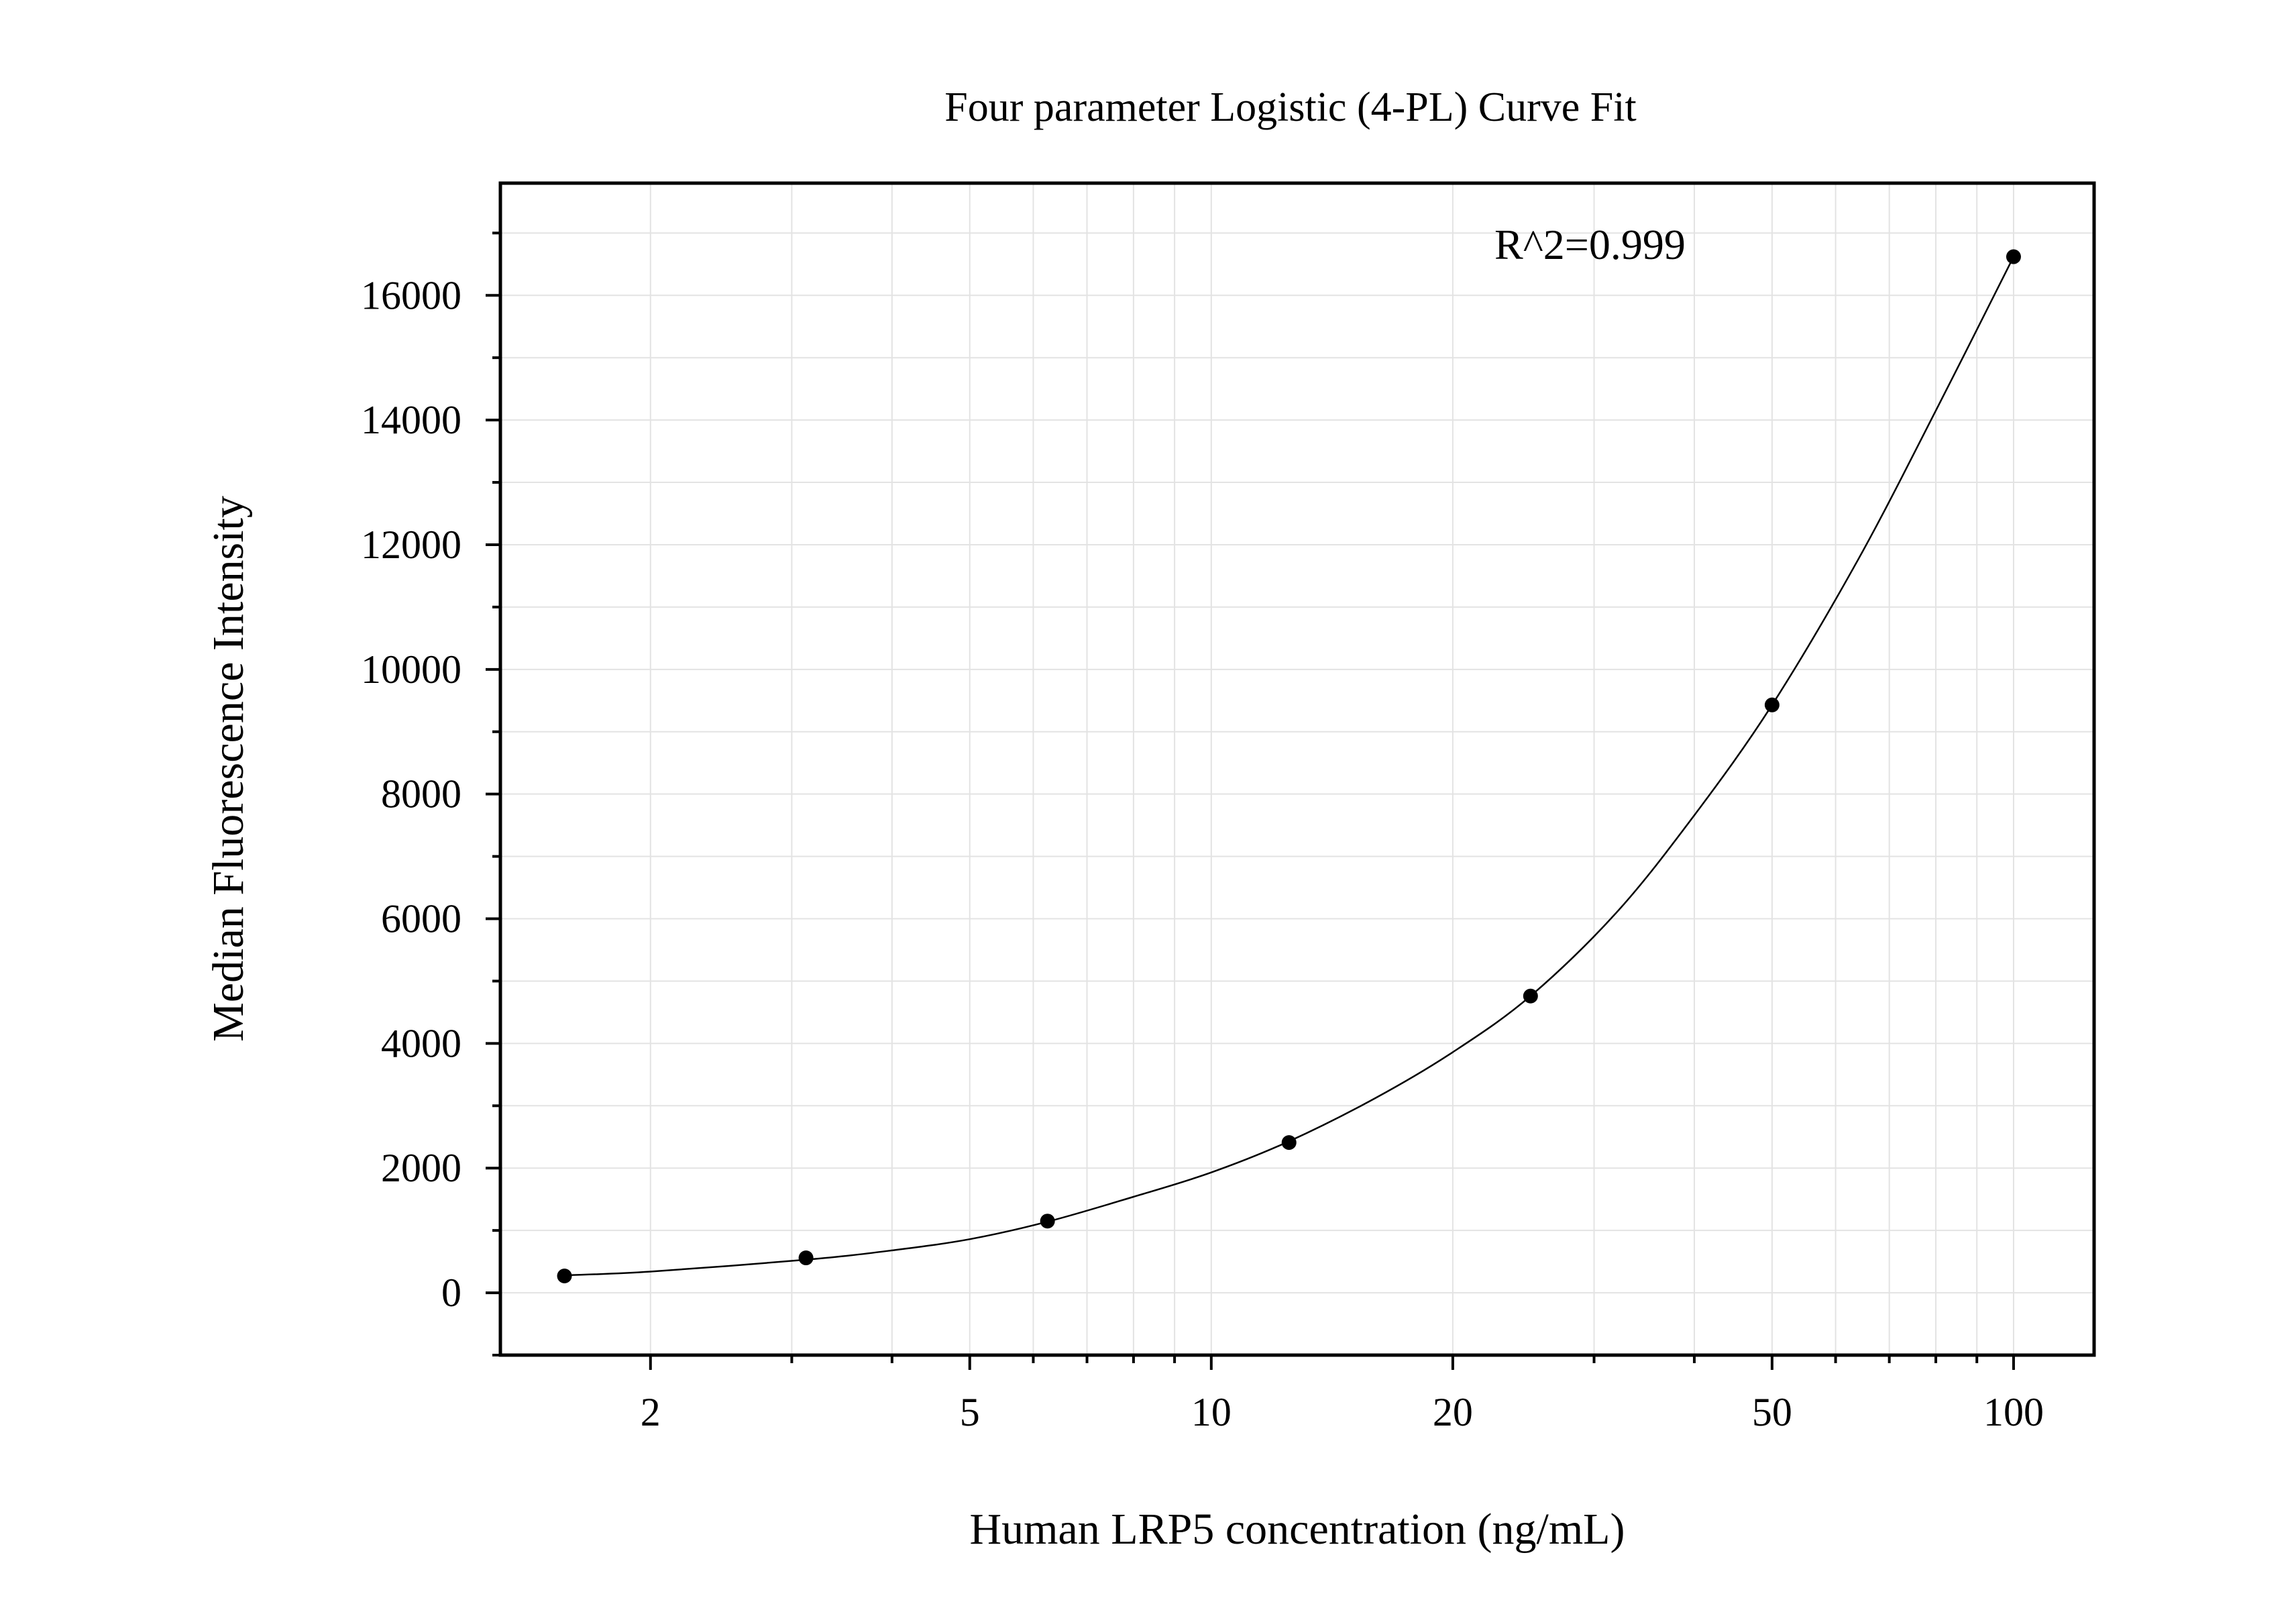  Describe the element at coordinates (1590, 244) in the screenshot. I see `r-squared-annotation: R^2=0.999` at that location.